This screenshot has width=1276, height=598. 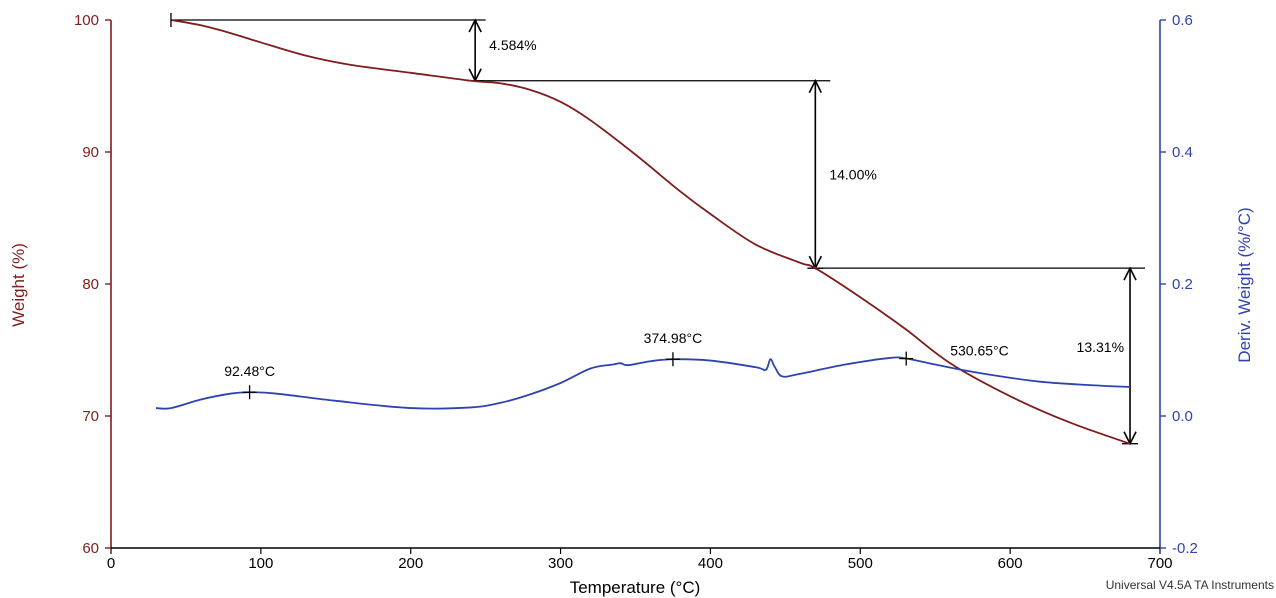 I want to click on x-tick-label: 600, so click(x=1010, y=563).